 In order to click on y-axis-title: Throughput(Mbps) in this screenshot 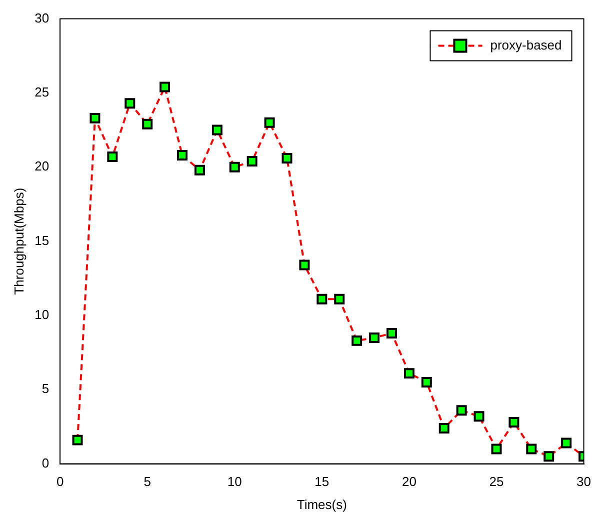, I will do `click(18, 241)`.